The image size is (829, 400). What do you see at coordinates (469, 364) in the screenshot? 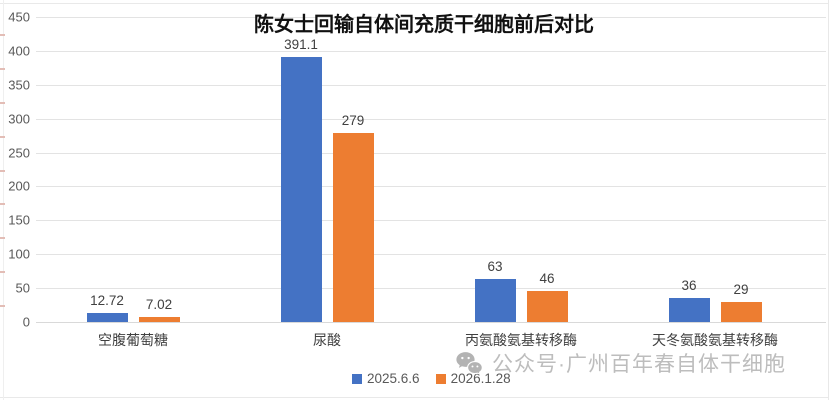
I see `wechat-icon` at bounding box center [469, 364].